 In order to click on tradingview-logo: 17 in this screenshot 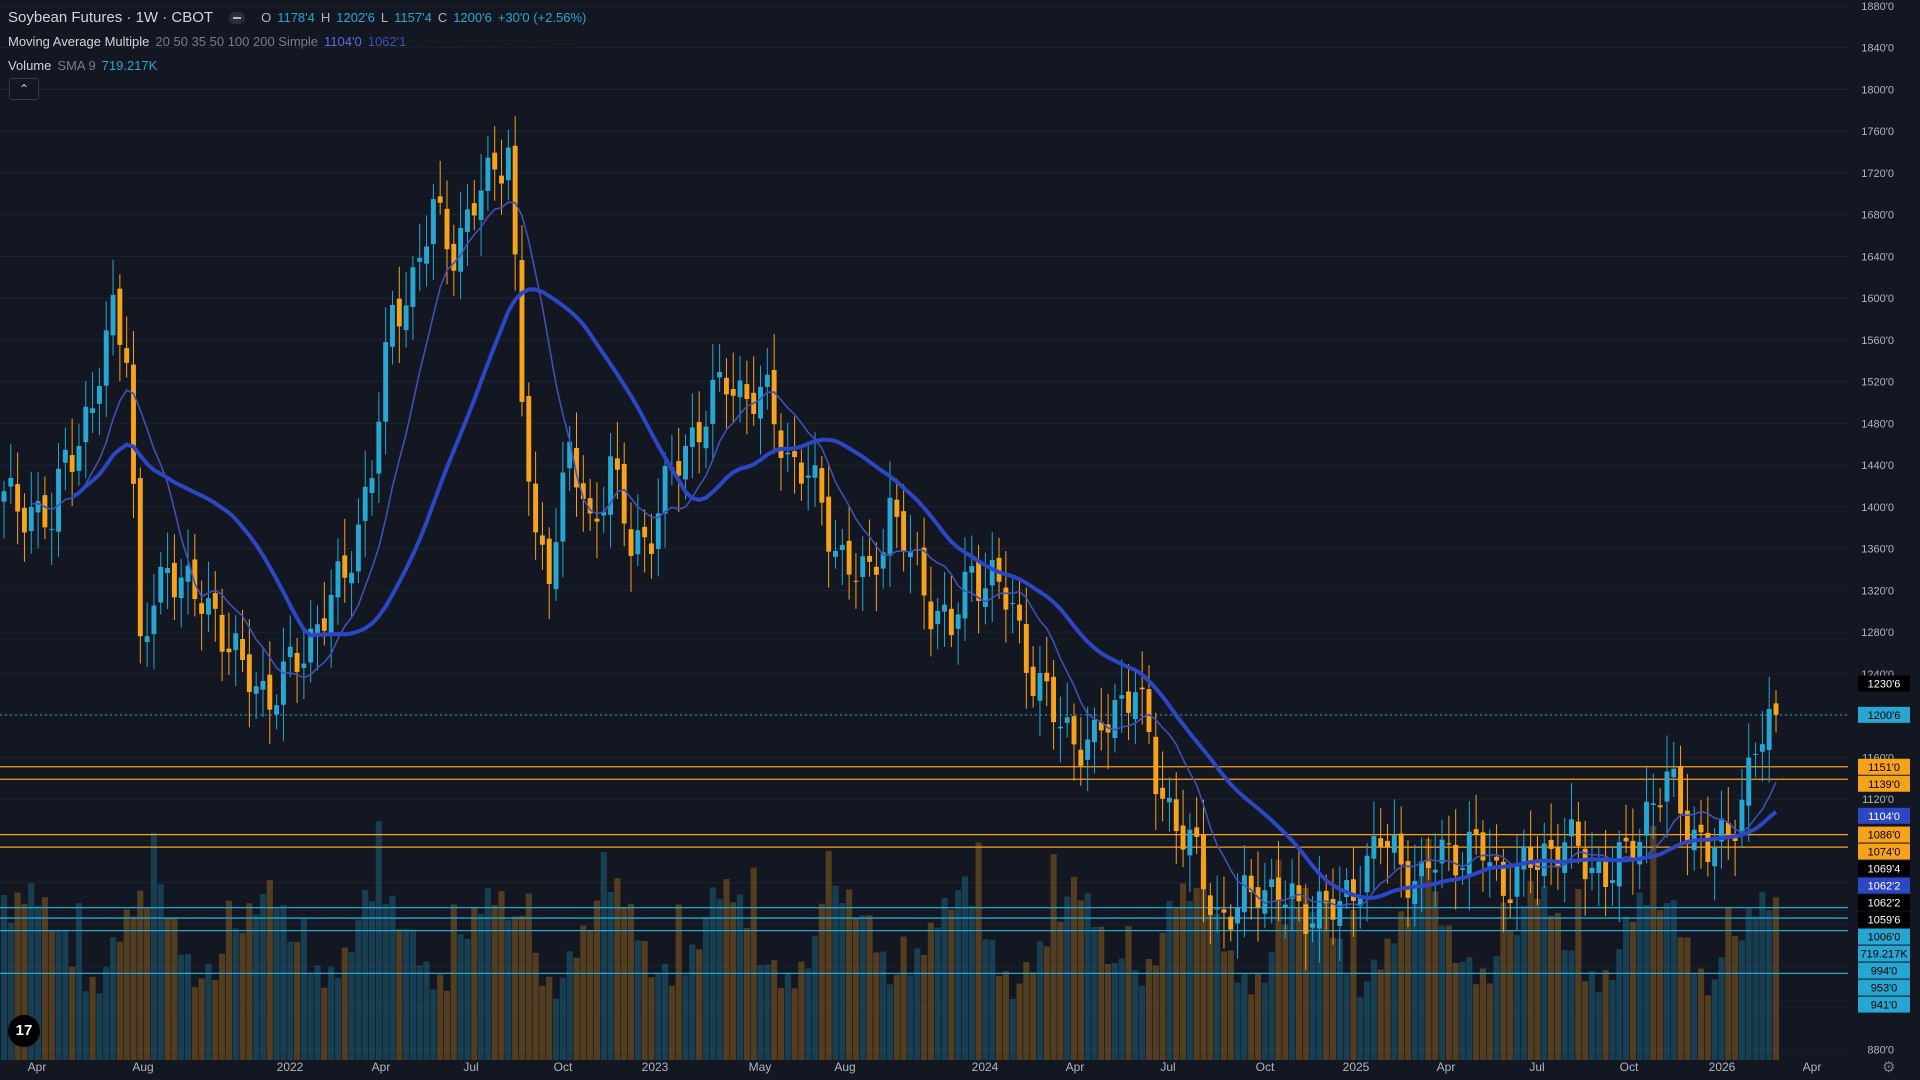, I will do `click(24, 1031)`.